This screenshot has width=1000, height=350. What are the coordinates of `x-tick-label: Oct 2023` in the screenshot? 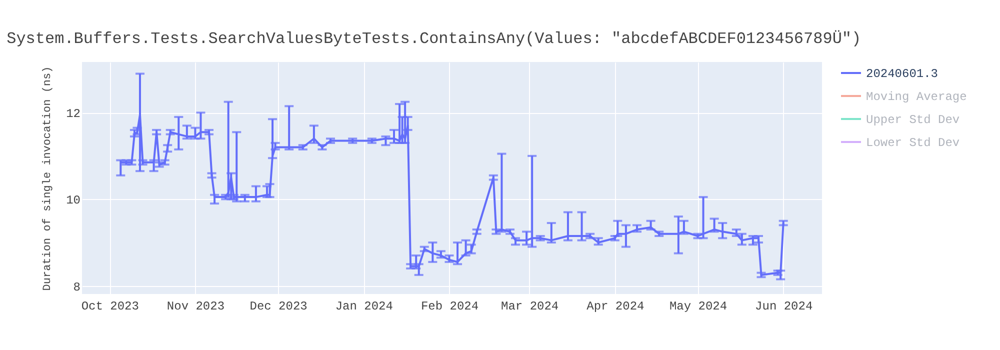 It's located at (110, 307).